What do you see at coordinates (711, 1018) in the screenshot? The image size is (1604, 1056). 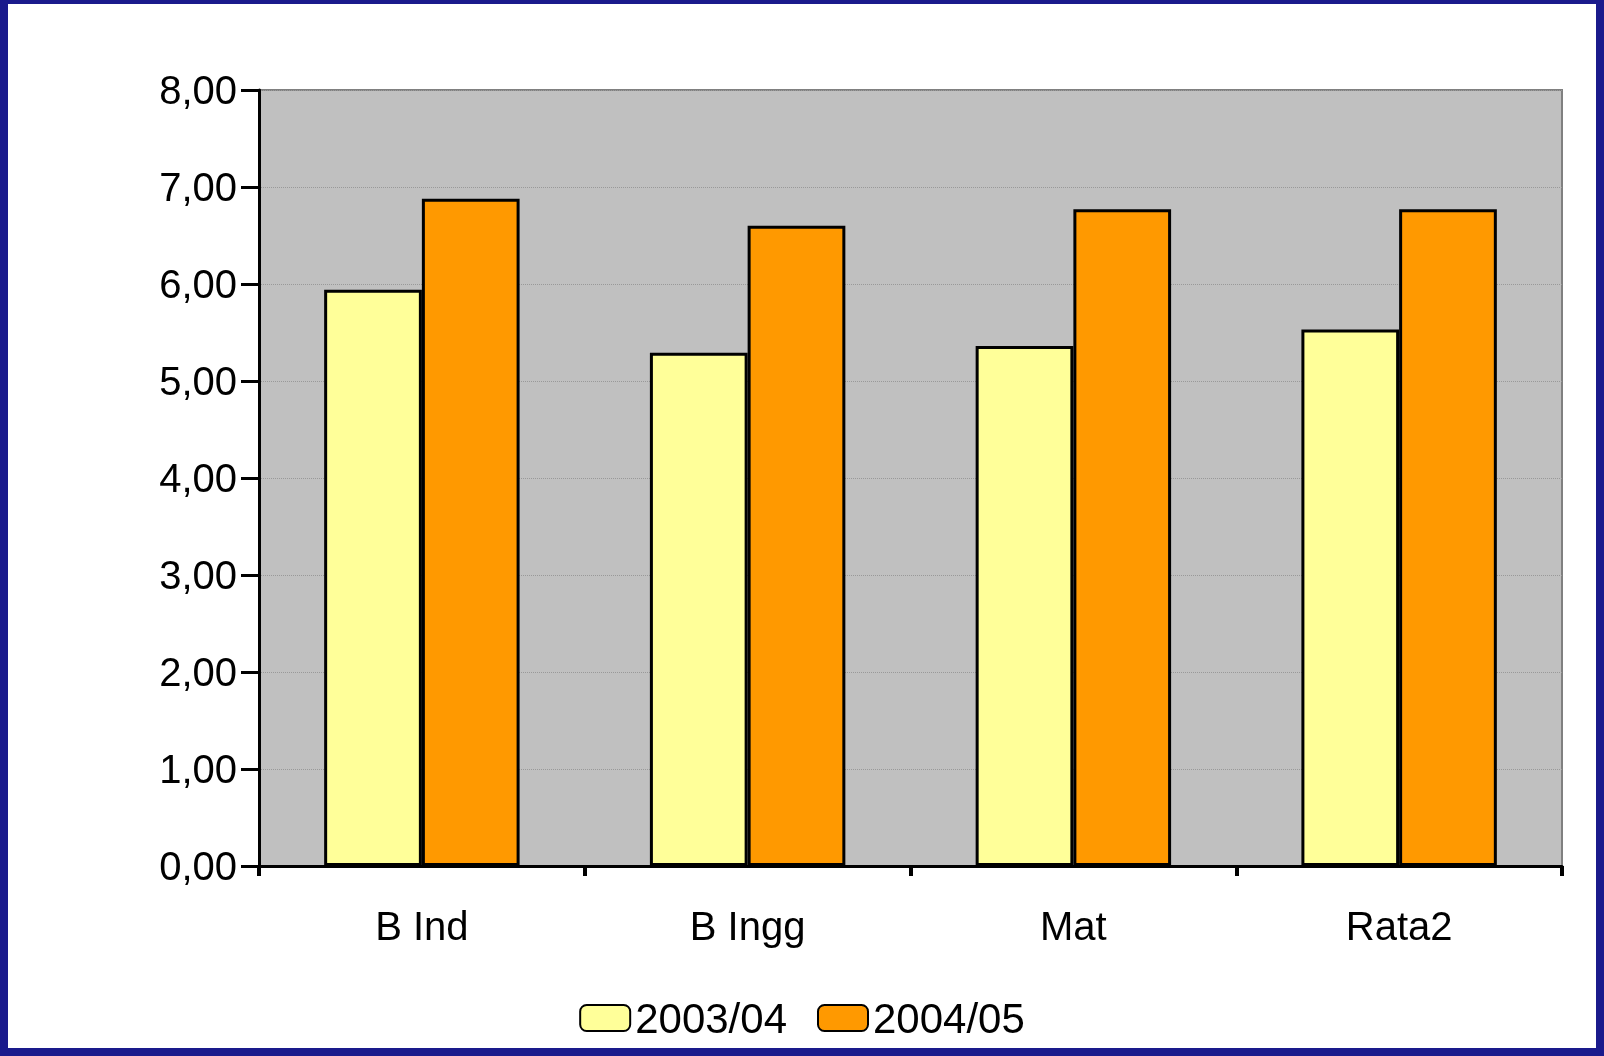 I see `legend-label: 2003/04` at bounding box center [711, 1018].